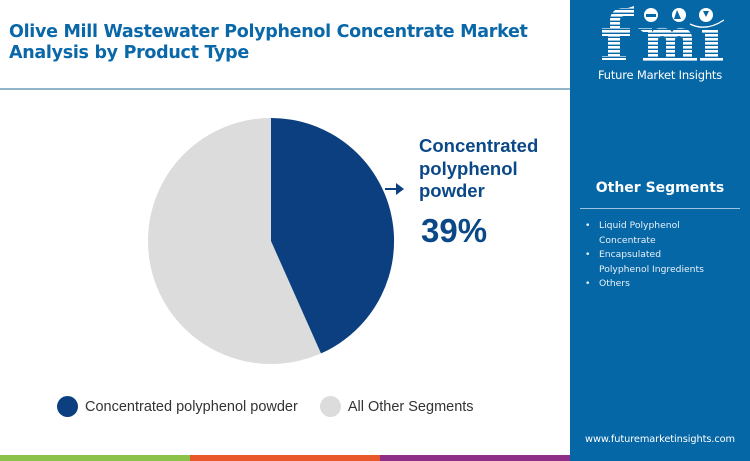  What do you see at coordinates (651, 269) in the screenshot?
I see `segment-item-line: Polyphenol Ingredients` at bounding box center [651, 269].